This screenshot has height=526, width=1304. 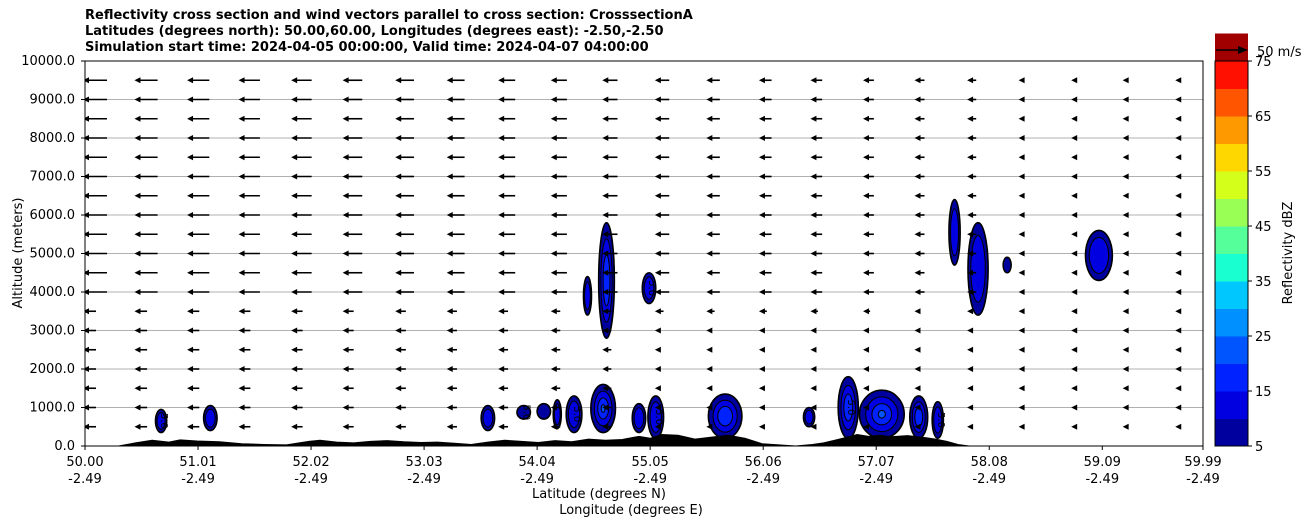 I want to click on colorbar-segment, so click(x=1231, y=377).